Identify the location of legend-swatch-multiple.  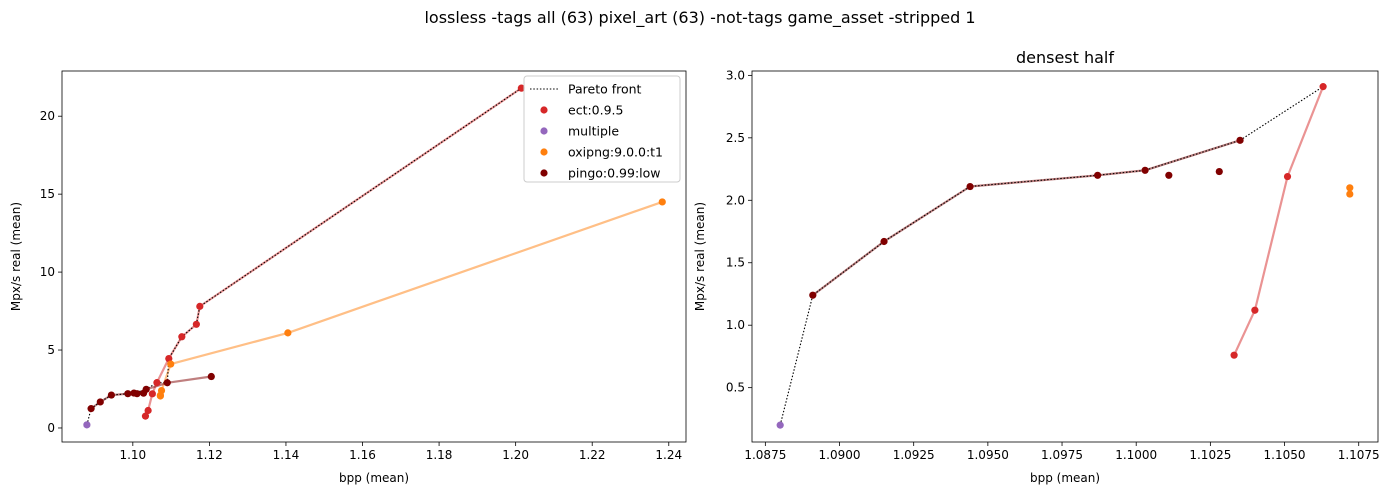
(544, 131).